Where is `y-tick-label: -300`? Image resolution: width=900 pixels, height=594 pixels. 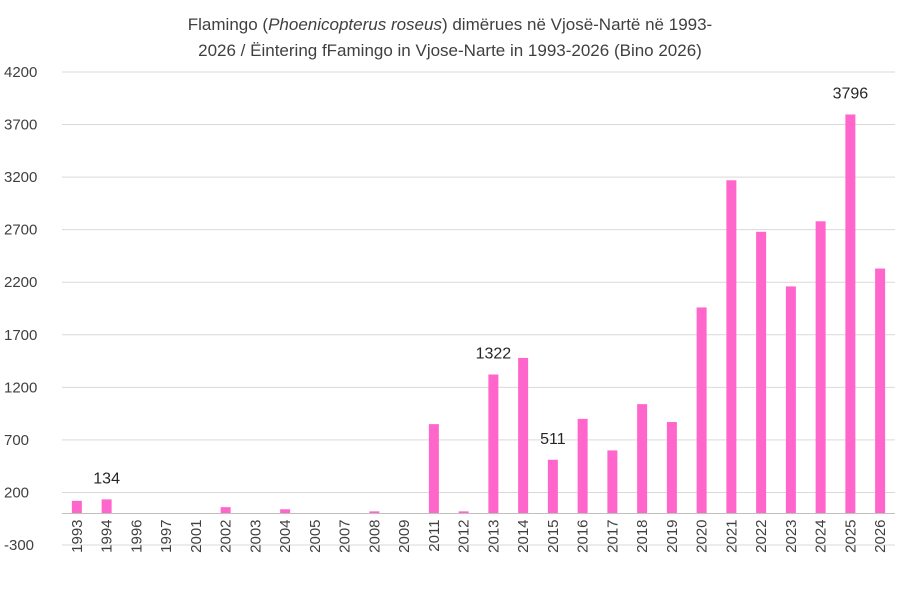 y-tick-label: -300 is located at coordinates (19, 545).